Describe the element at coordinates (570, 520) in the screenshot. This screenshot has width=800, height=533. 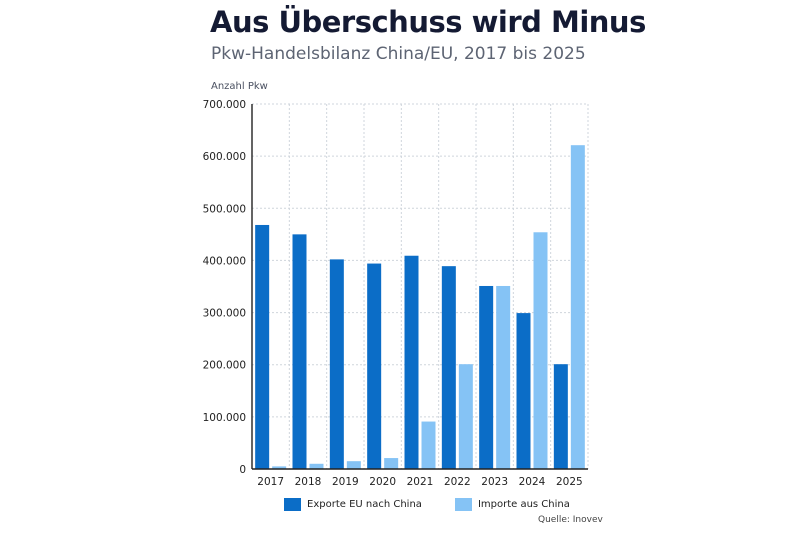
I see `source-note: Quelle: Inovev` at that location.